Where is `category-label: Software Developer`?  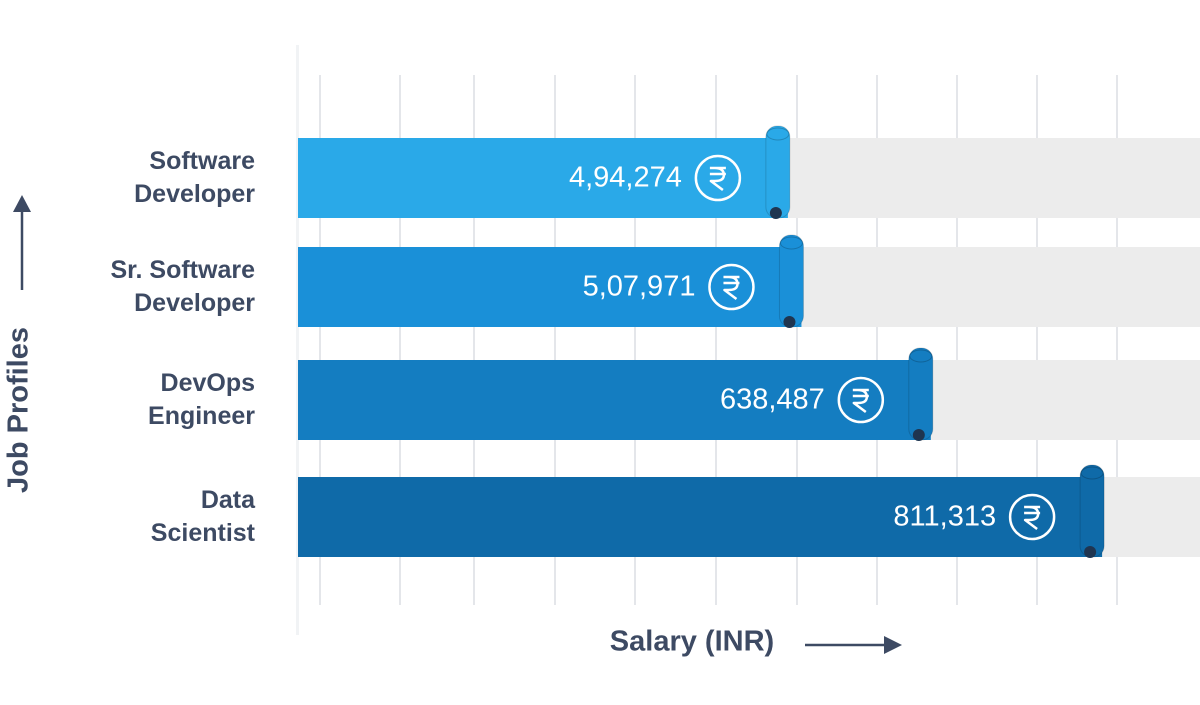 category-label: Software Developer is located at coordinates (194, 177).